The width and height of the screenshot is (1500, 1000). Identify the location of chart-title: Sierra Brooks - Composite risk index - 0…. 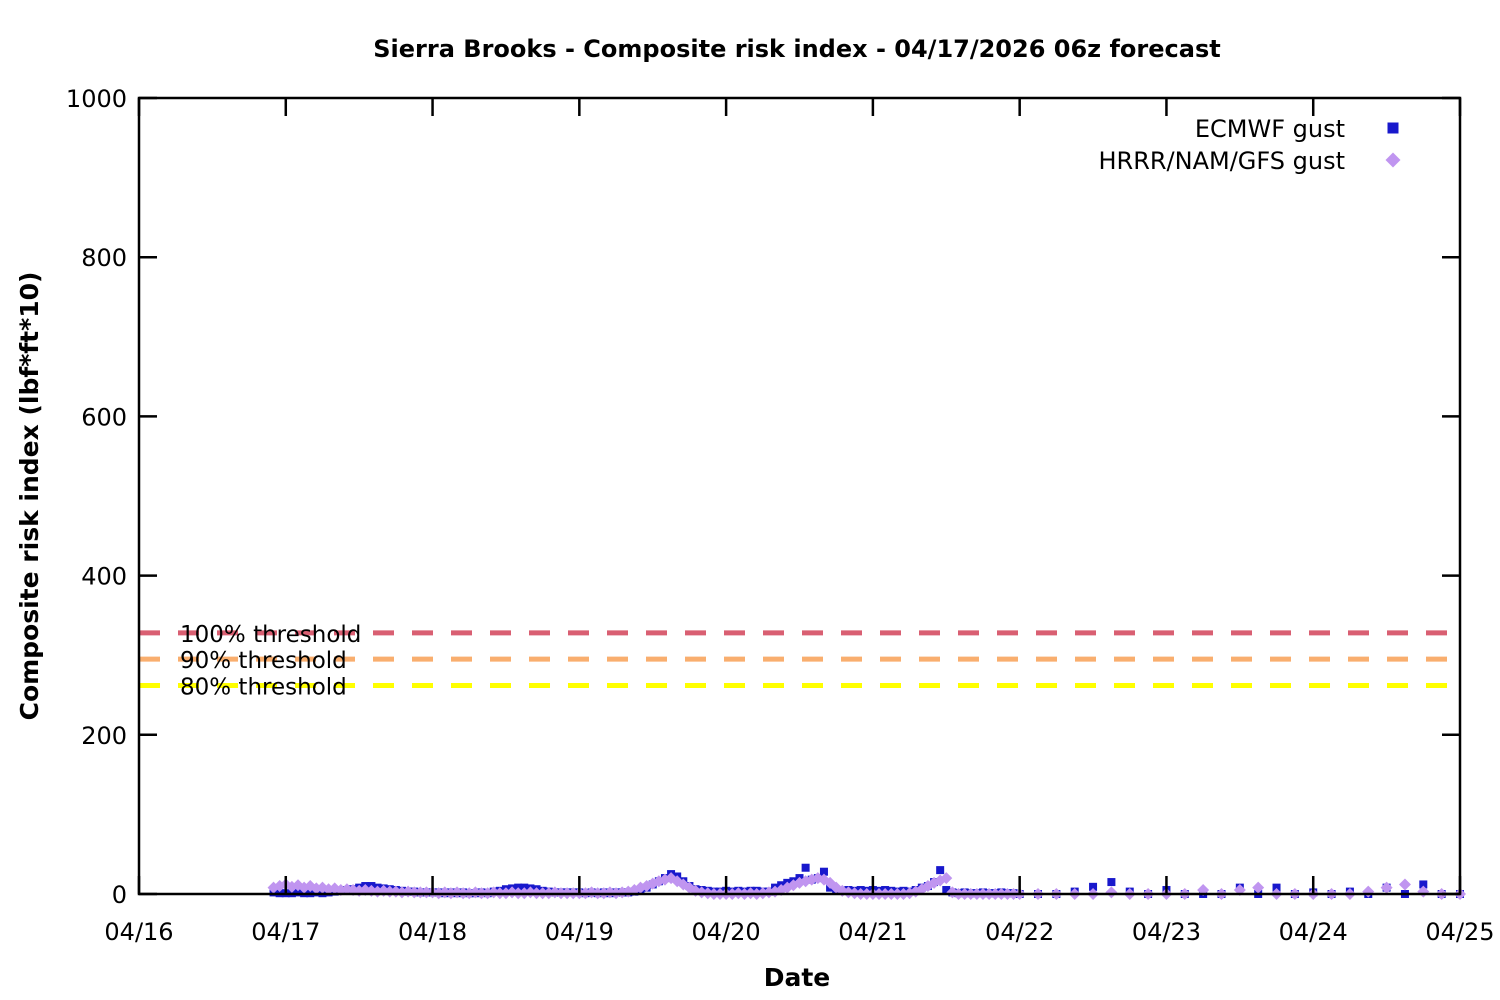
(796, 49).